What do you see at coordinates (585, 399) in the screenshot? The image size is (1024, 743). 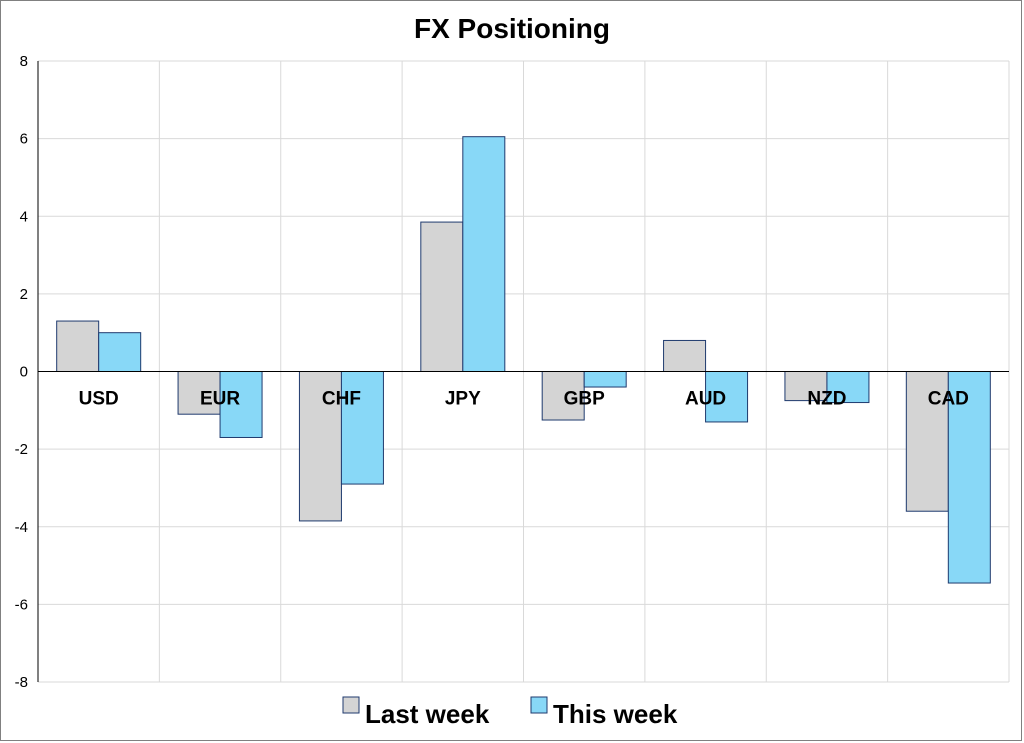 I see `category-label: GBP` at bounding box center [585, 399].